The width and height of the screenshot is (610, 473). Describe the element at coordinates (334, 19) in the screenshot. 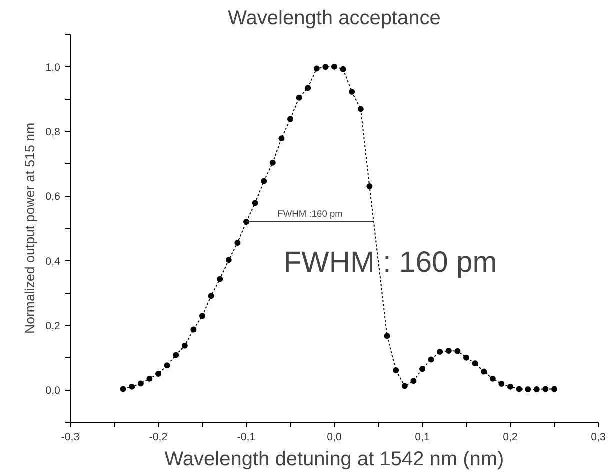

I see `chart-title: Wavelength acceptance` at that location.